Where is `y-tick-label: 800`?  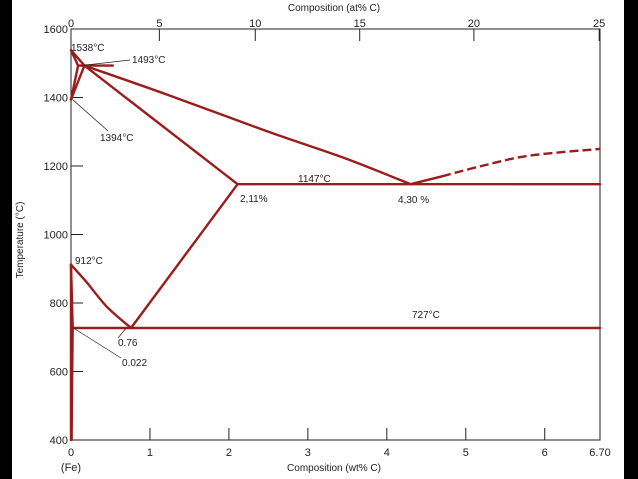 y-tick-label: 800 is located at coordinates (59, 304).